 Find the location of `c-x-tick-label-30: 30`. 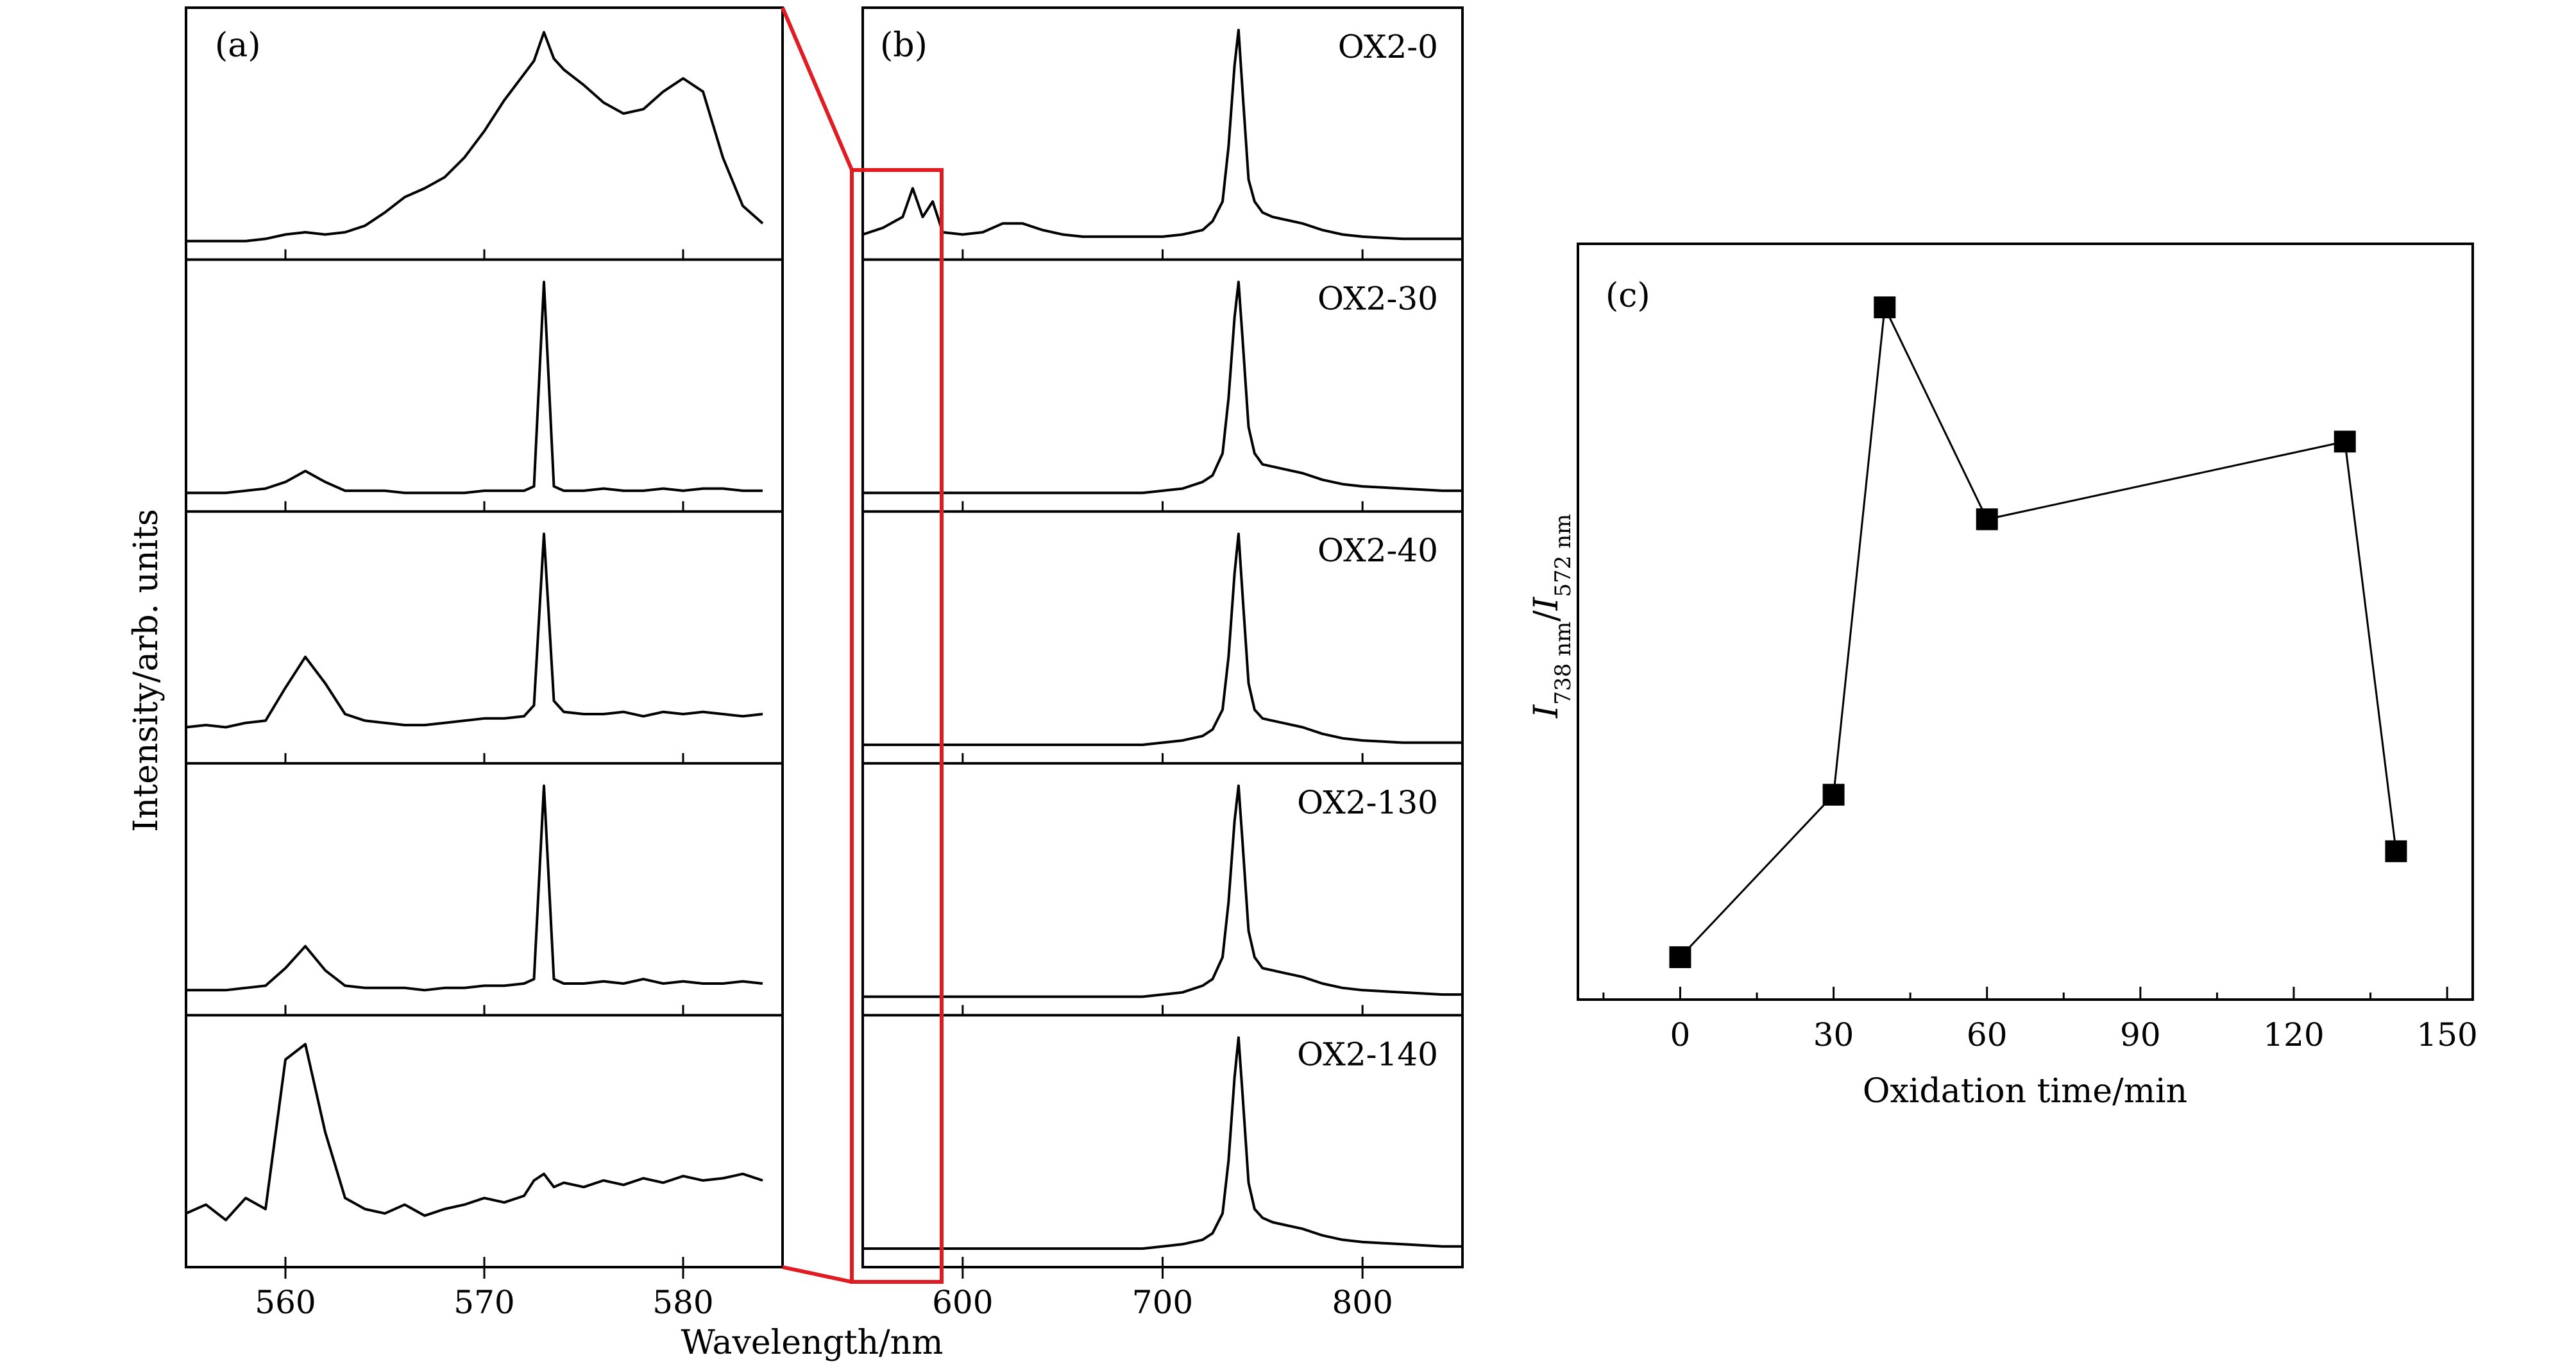

c-x-tick-label-30: 30 is located at coordinates (1833, 1034).